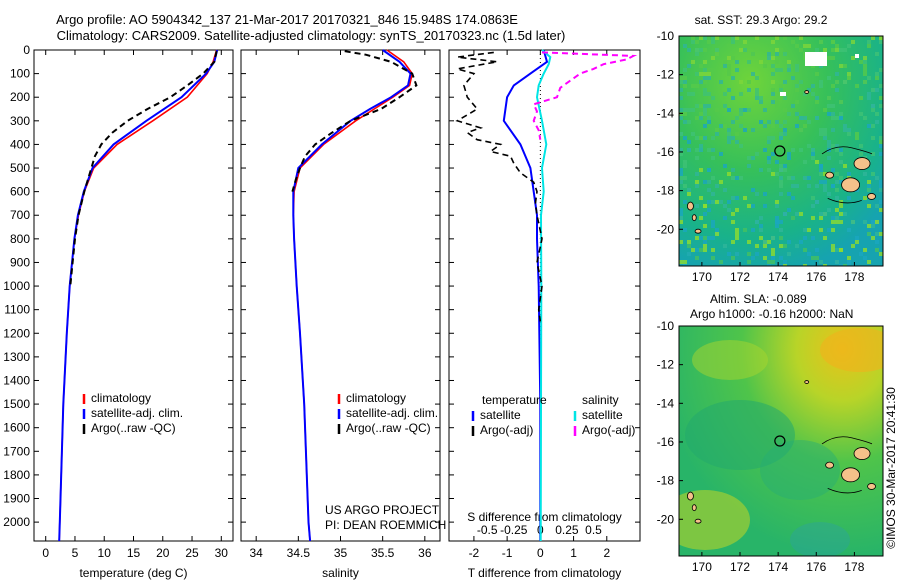  Describe the element at coordinates (543, 295) in the screenshot. I see `series-s-satellite` at that location.